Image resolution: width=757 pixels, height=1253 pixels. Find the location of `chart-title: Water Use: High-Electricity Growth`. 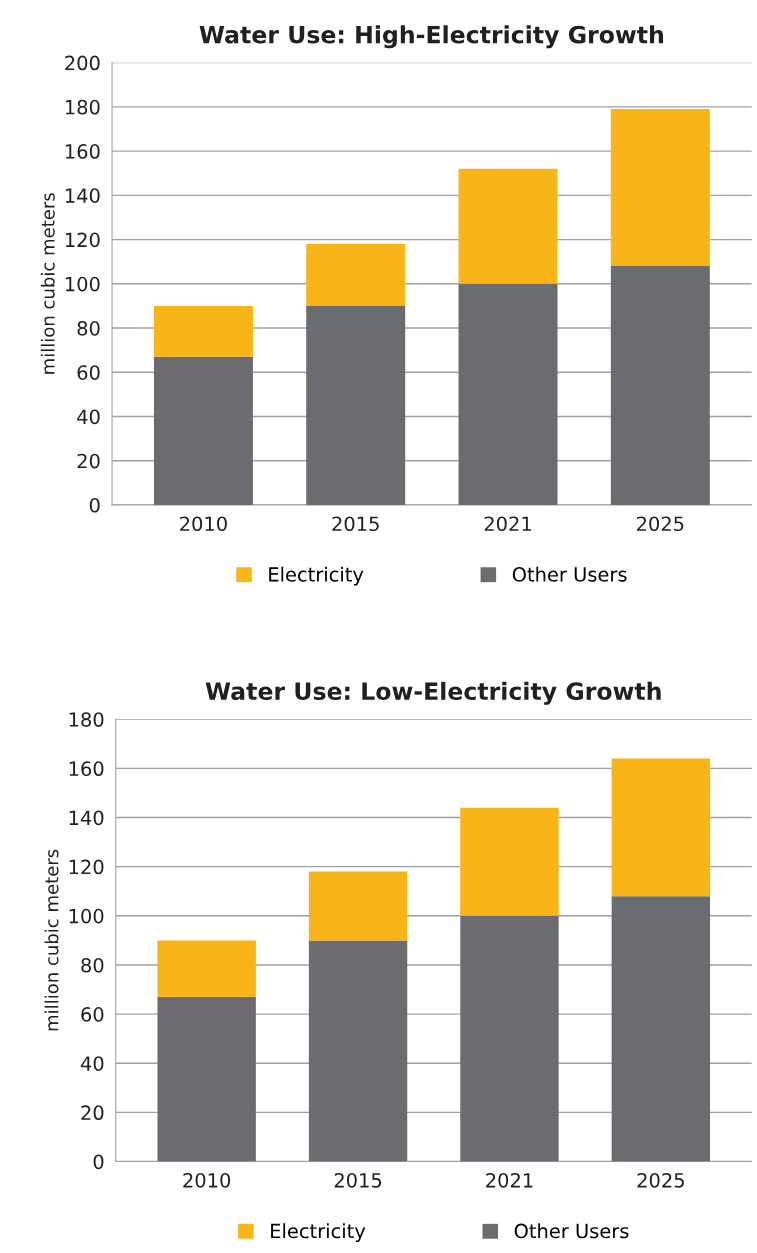

chart-title: Water Use: High-Electricity Growth is located at coordinates (431, 37).